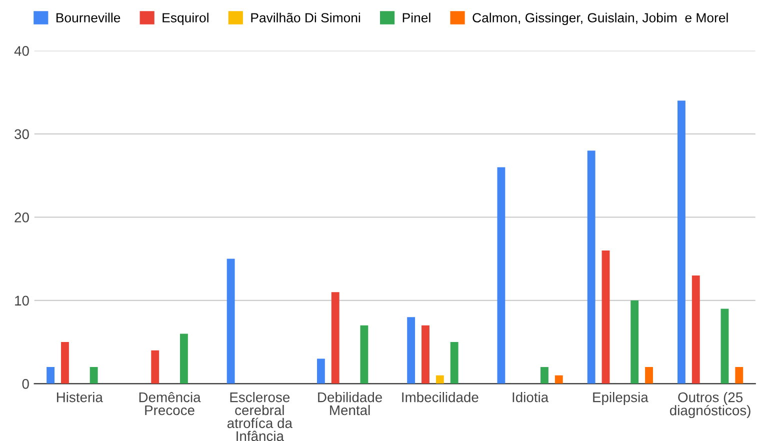 Image resolution: width=763 pixels, height=441 pixels. What do you see at coordinates (305, 17) in the screenshot?
I see `legend-label: Pavilhão Di Simoni` at bounding box center [305, 17].